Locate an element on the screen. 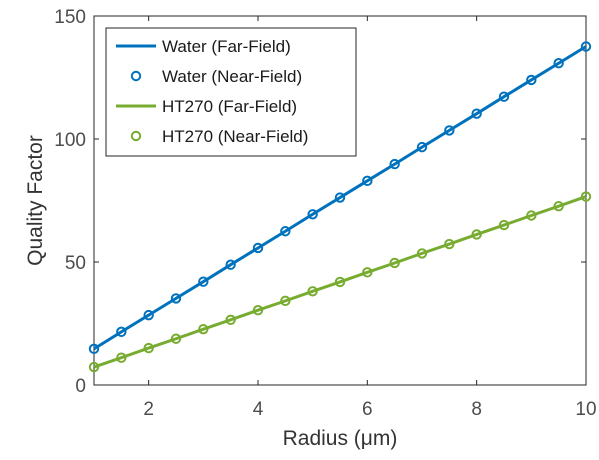  legend-label-water-far-field: Water (Far-Field) is located at coordinates (226, 46).